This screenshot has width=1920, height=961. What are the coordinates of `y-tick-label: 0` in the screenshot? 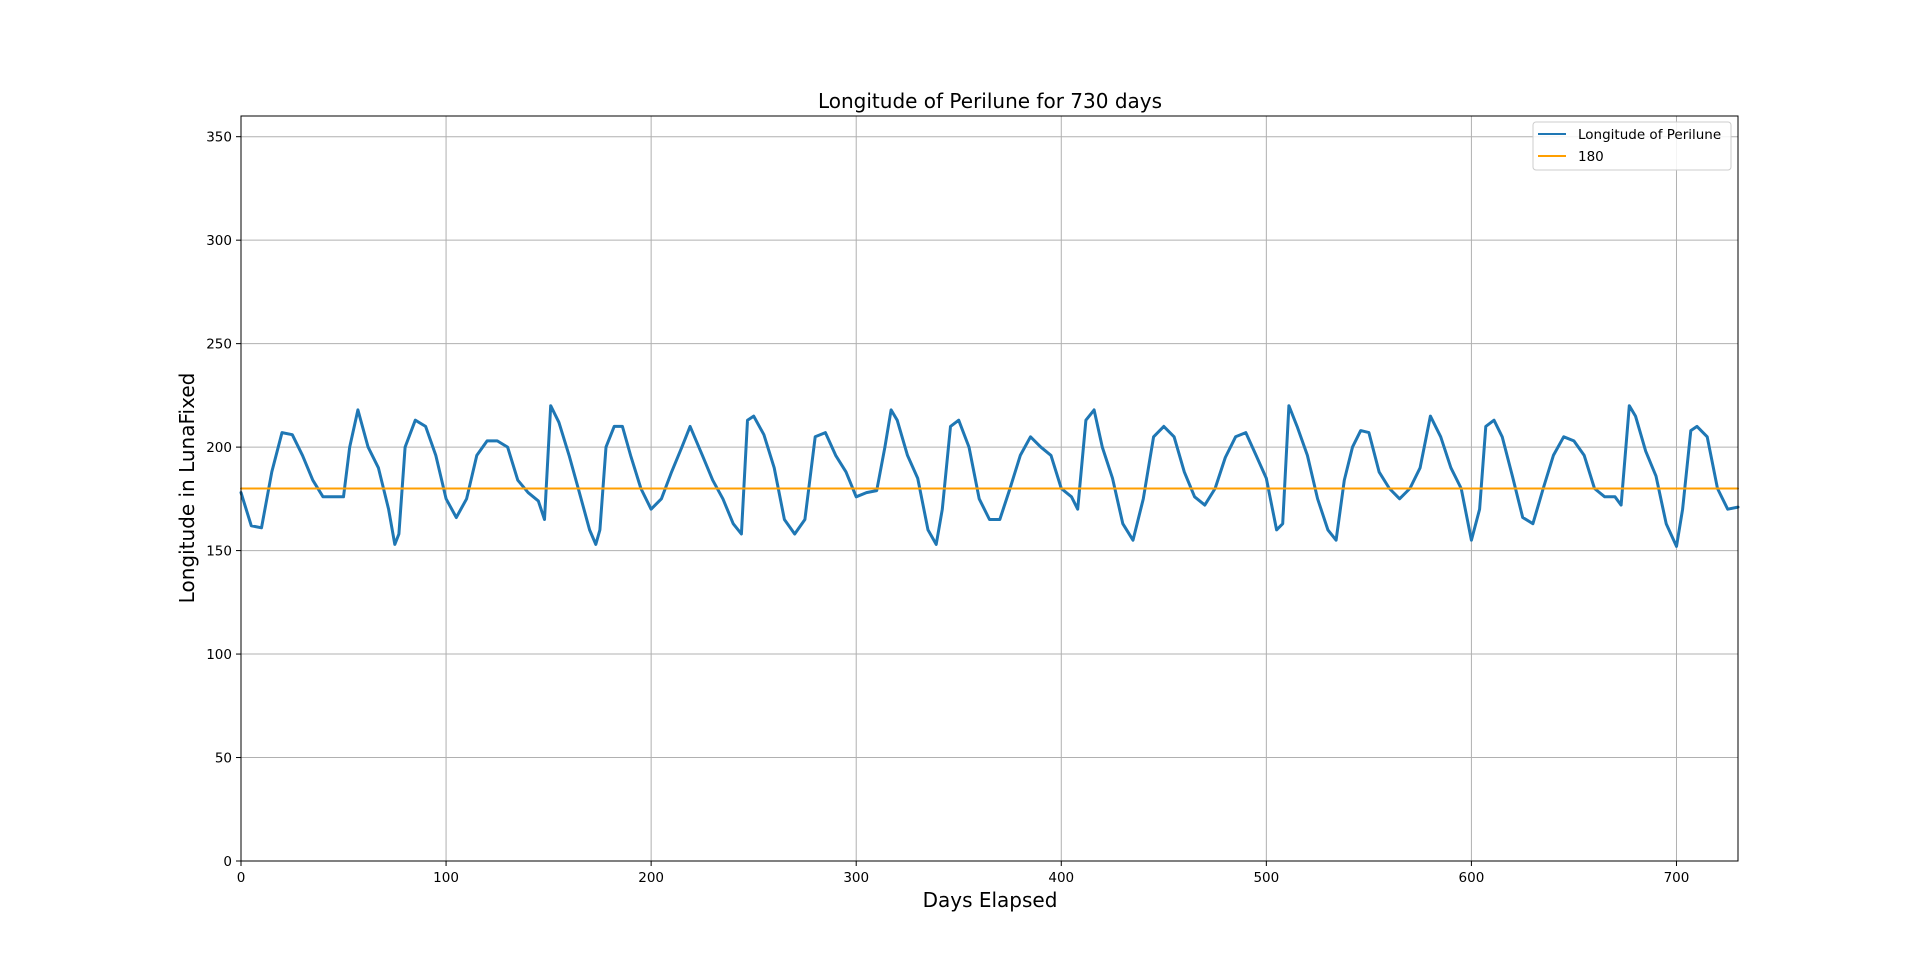 It's located at (227, 862).